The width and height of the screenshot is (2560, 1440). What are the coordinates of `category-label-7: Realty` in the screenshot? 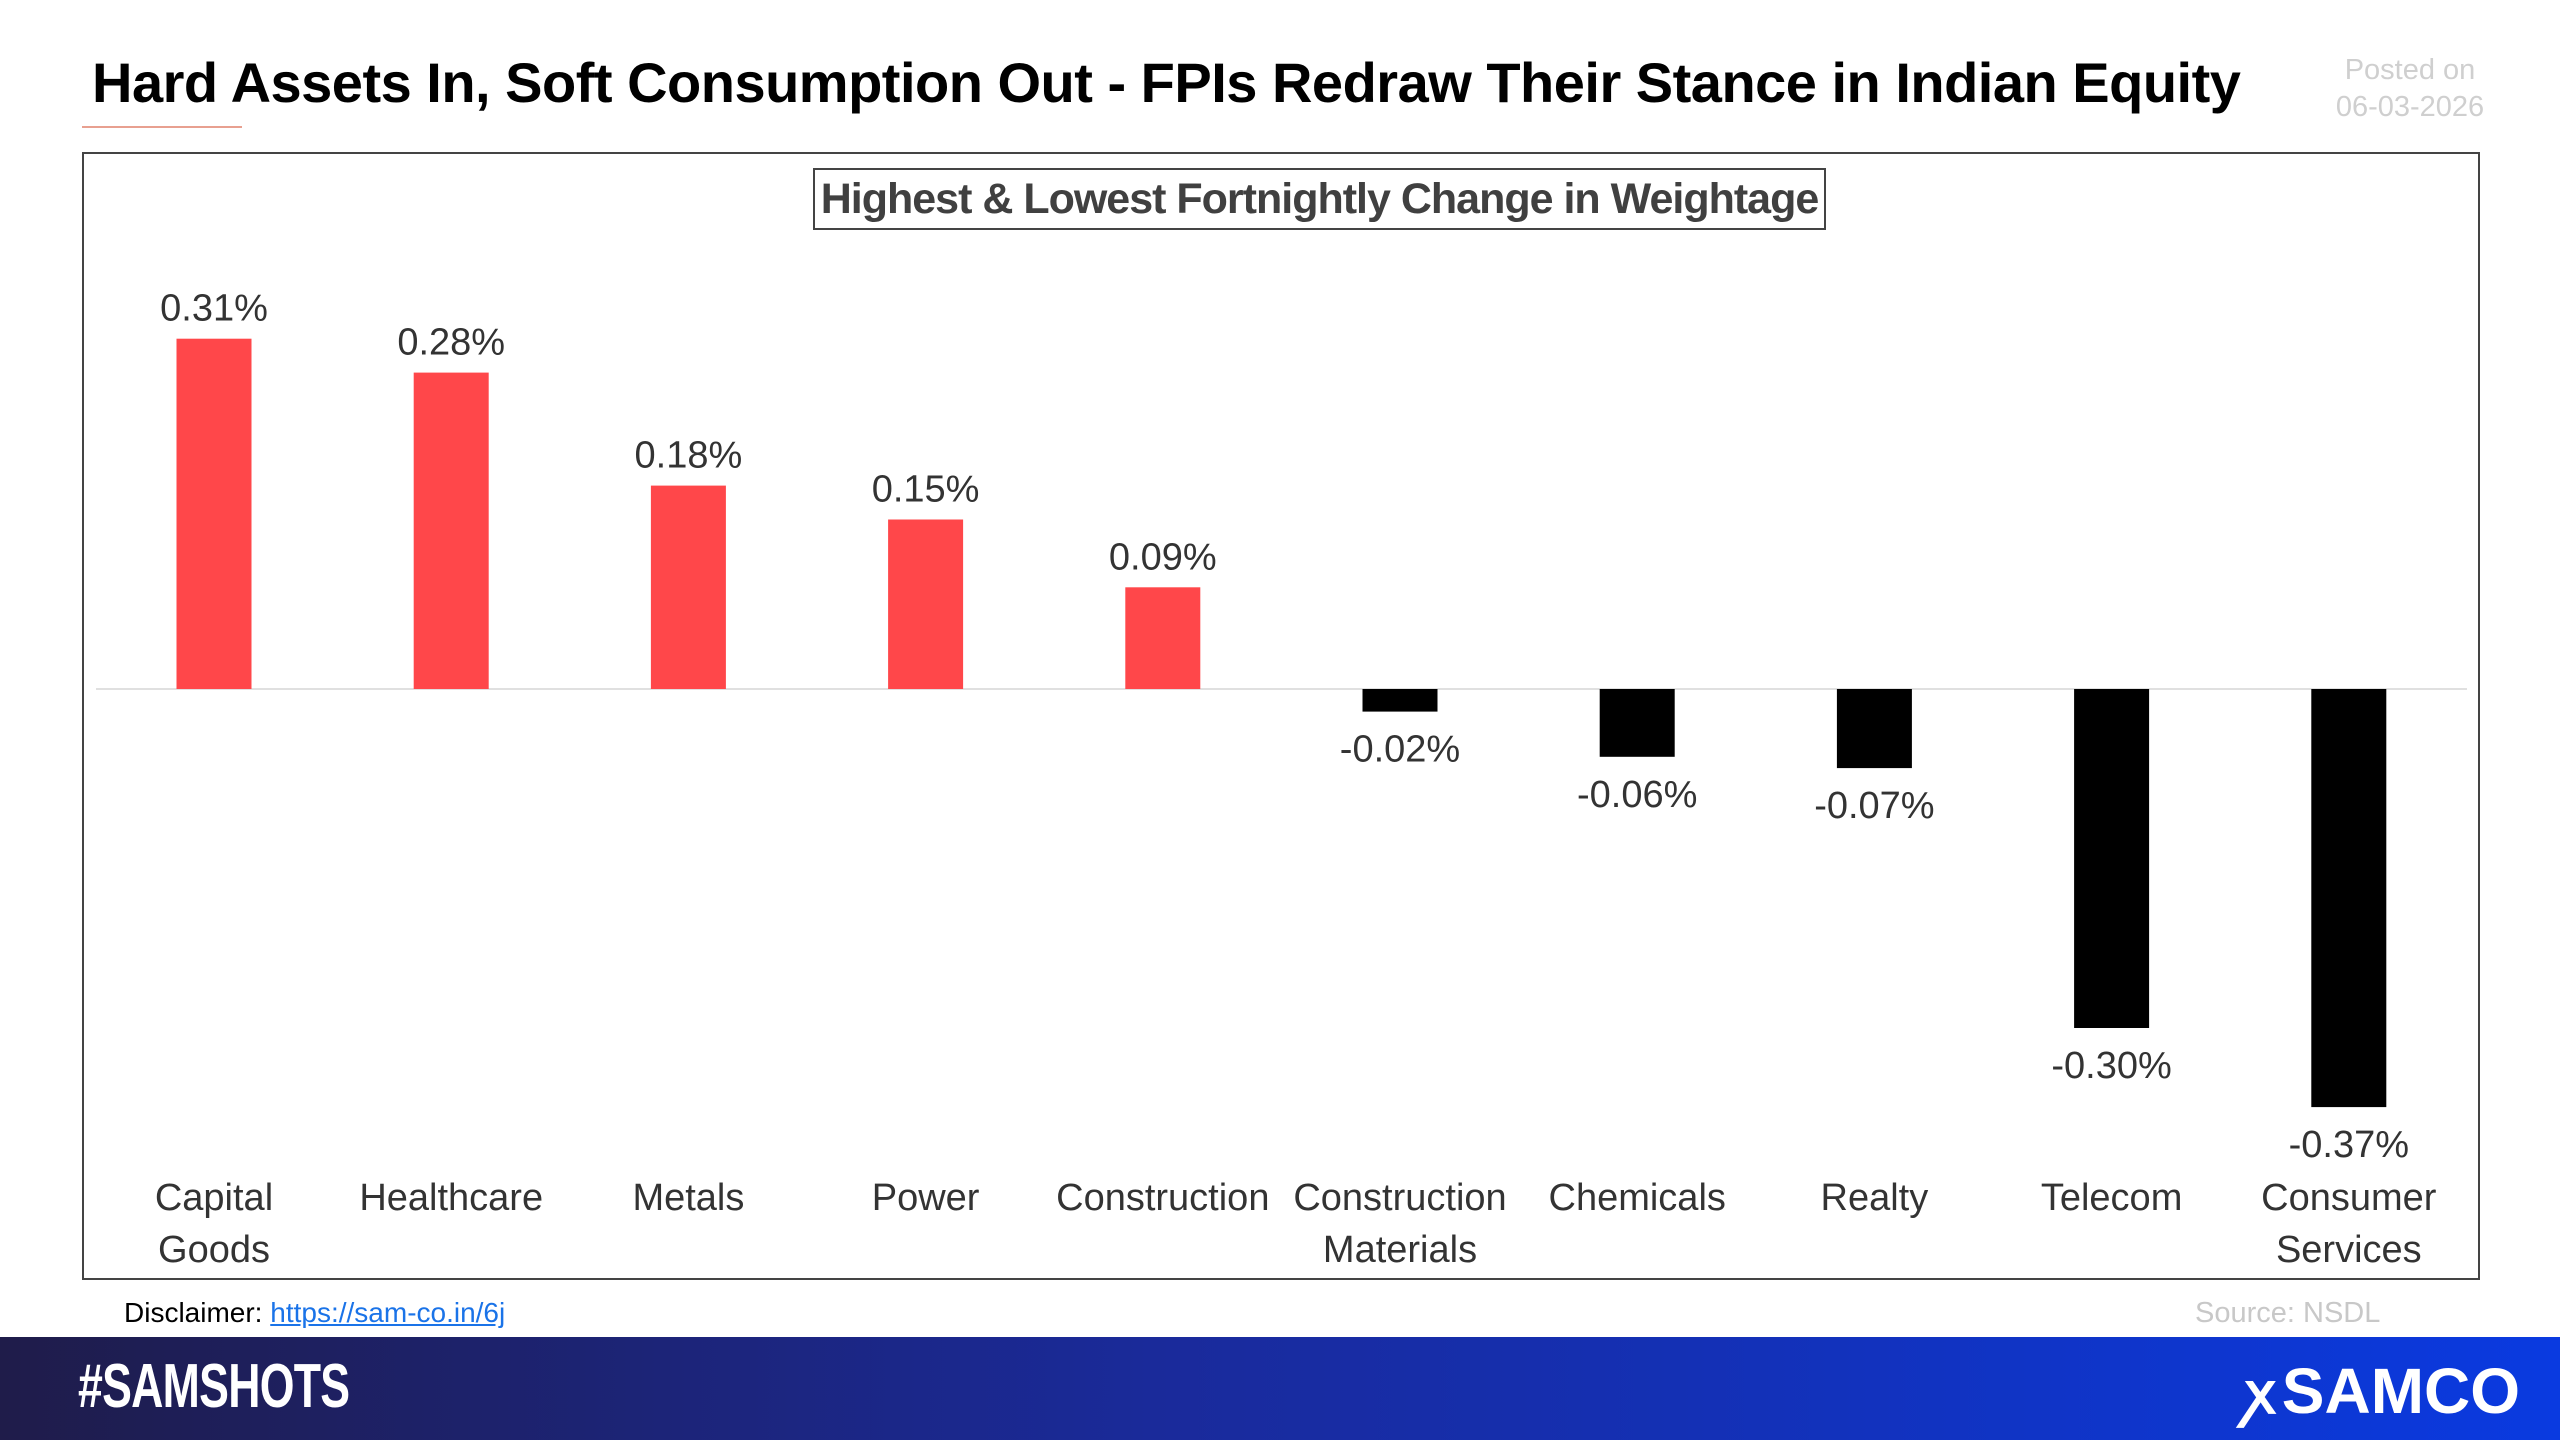 It's located at (1875, 1198).